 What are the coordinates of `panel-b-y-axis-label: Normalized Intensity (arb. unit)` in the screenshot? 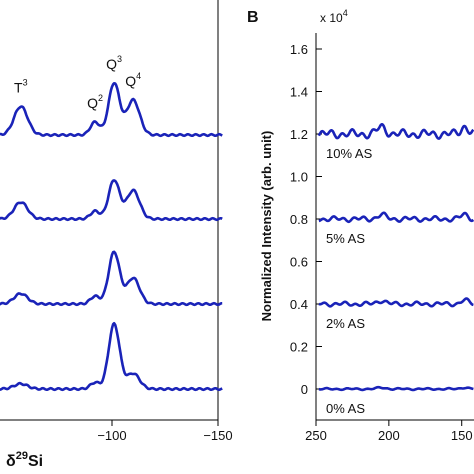 It's located at (266, 226).